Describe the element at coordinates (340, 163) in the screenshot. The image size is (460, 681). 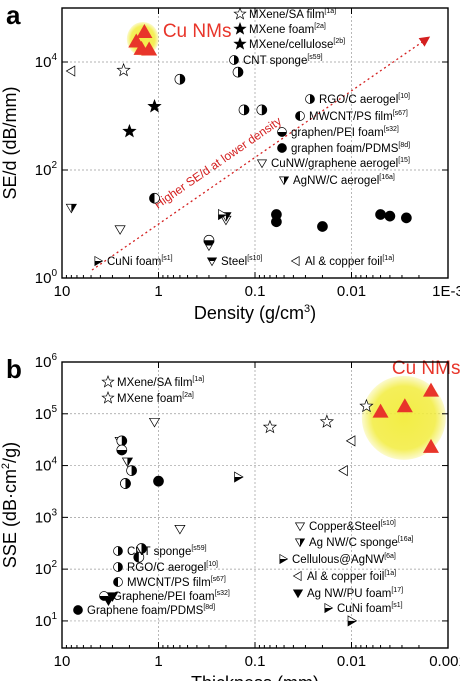
I see `legend-label: CuNW/graphene aerogel[15]` at that location.